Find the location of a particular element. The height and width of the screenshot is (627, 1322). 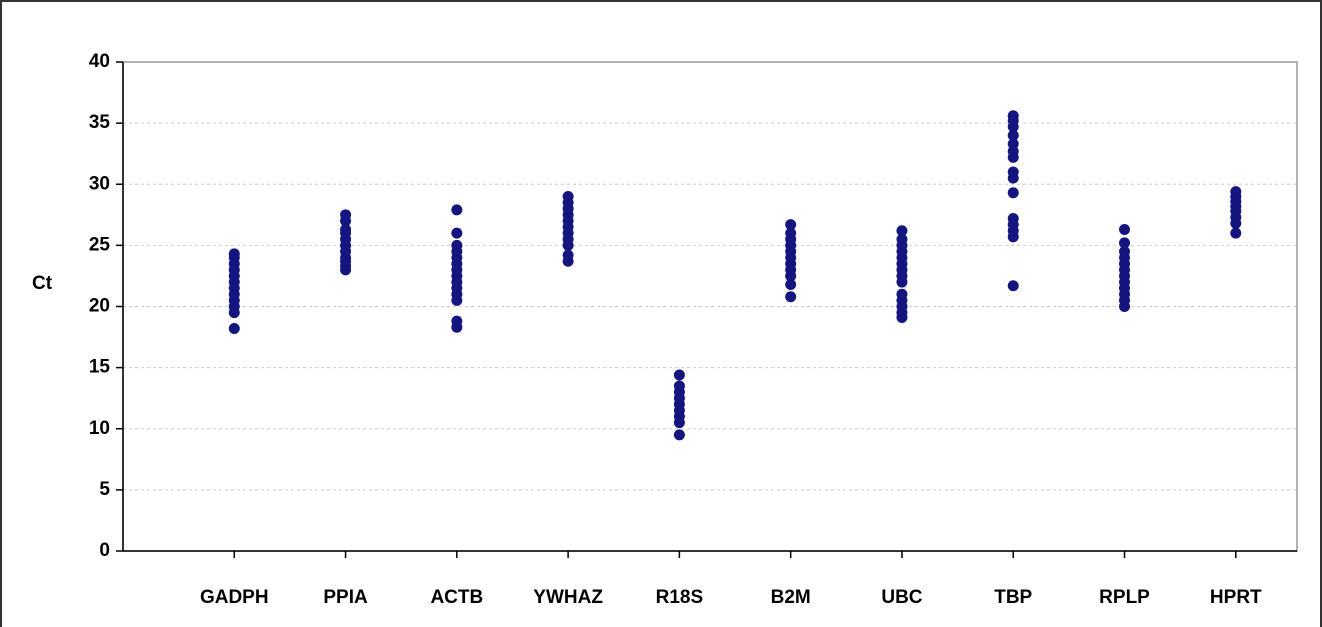

y-tick-label: 20 is located at coordinates (99, 306).